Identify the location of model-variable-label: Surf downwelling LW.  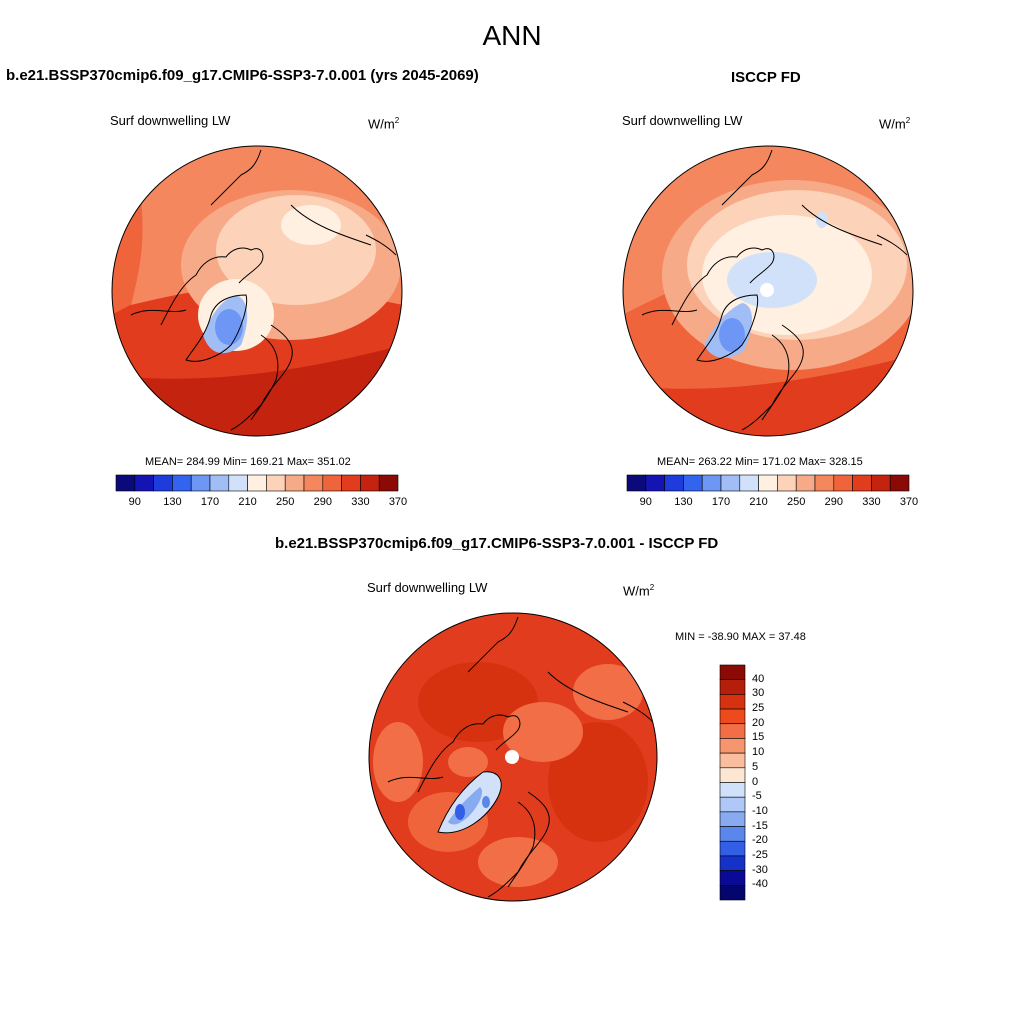
(170, 120).